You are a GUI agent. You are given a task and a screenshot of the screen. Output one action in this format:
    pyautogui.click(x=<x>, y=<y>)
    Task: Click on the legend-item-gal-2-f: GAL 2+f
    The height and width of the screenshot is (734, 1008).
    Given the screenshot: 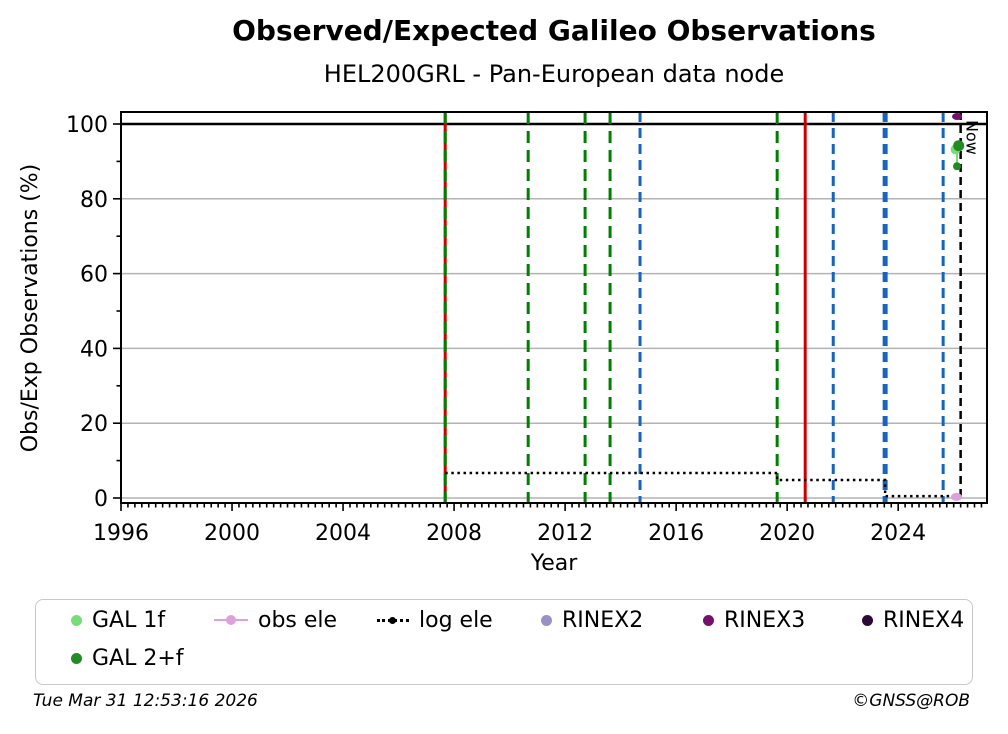 What is the action you would take?
    pyautogui.click(x=127, y=658)
    